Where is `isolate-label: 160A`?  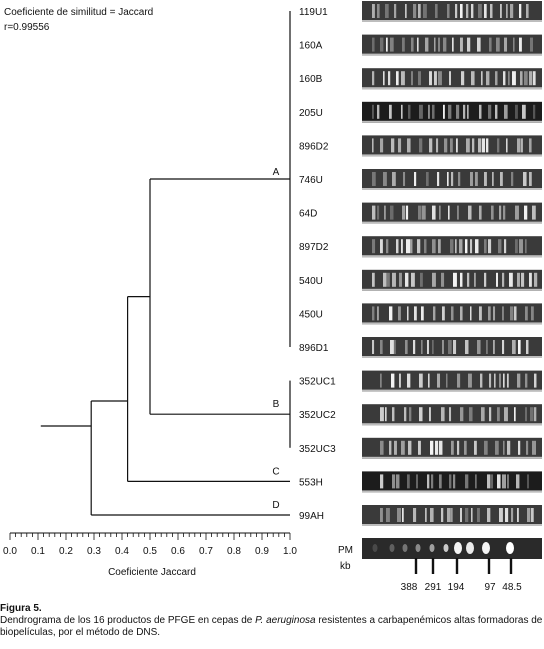 isolate-label: 160A is located at coordinates (311, 46).